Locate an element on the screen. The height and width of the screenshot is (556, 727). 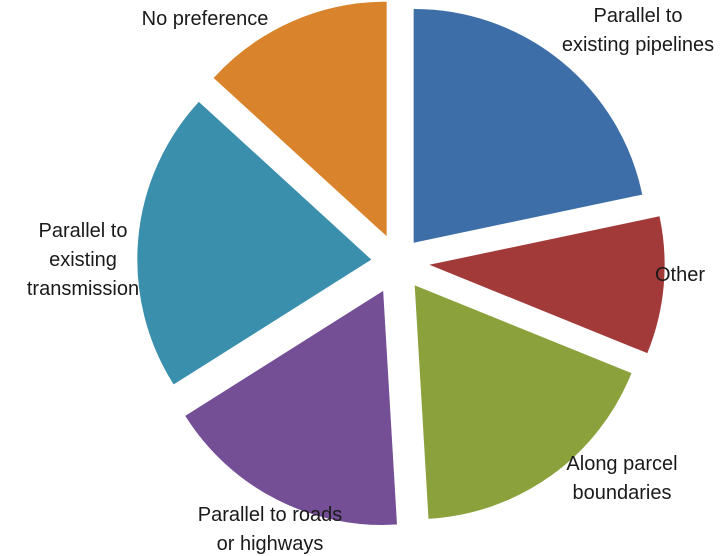
slice-label: Other is located at coordinates (680, 275).